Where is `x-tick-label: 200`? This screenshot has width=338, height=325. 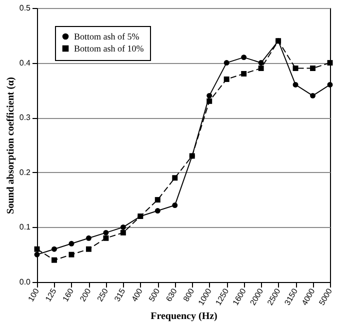
x-tick-label: 200 is located at coordinates (85, 295).